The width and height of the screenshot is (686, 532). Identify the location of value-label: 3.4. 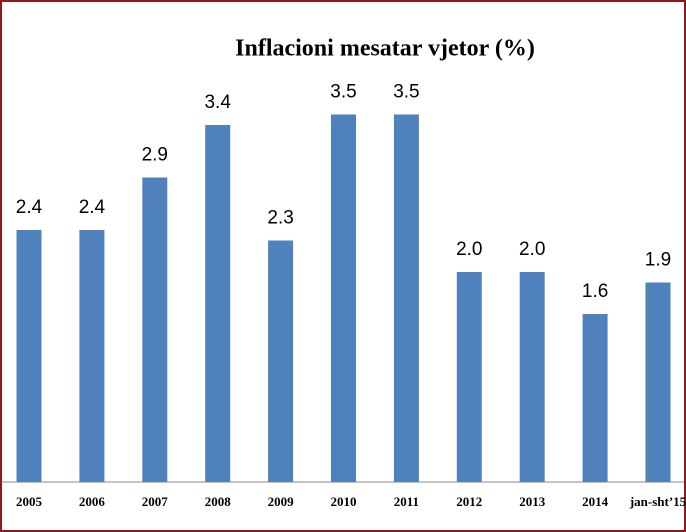
(217, 102).